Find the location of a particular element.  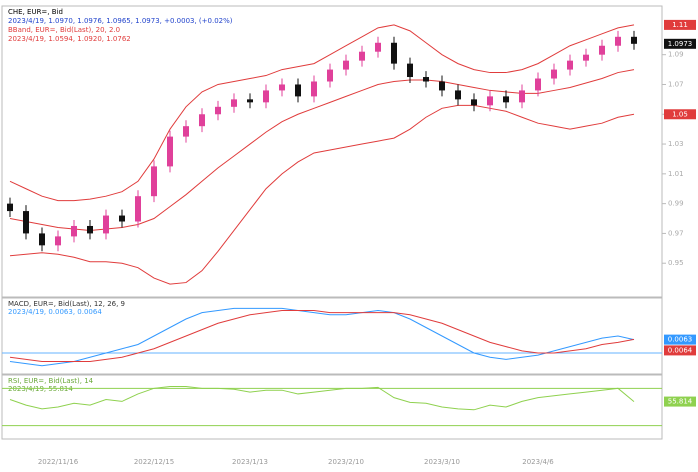

value-label: 1.11 is located at coordinates (680, 25).